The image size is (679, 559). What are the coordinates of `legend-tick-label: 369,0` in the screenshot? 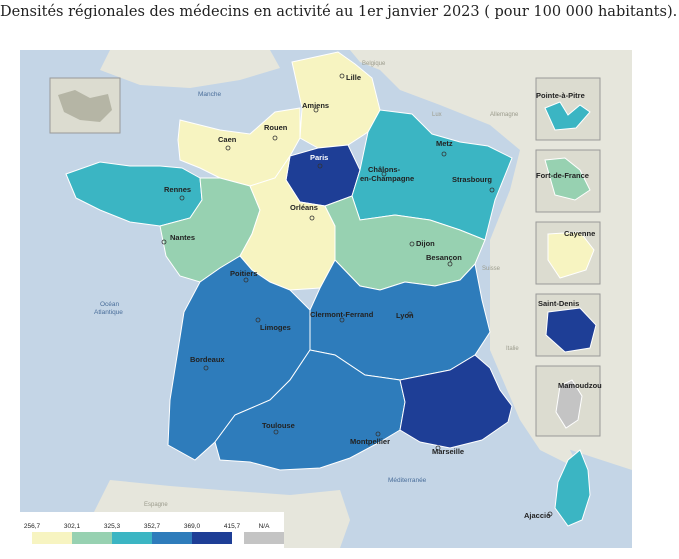 It's located at (192, 526).